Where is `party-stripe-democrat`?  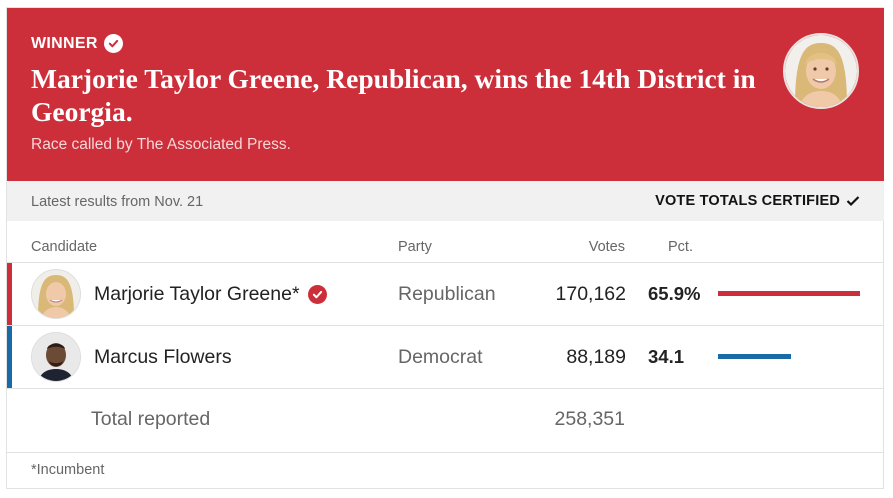 party-stripe-democrat is located at coordinates (9, 357).